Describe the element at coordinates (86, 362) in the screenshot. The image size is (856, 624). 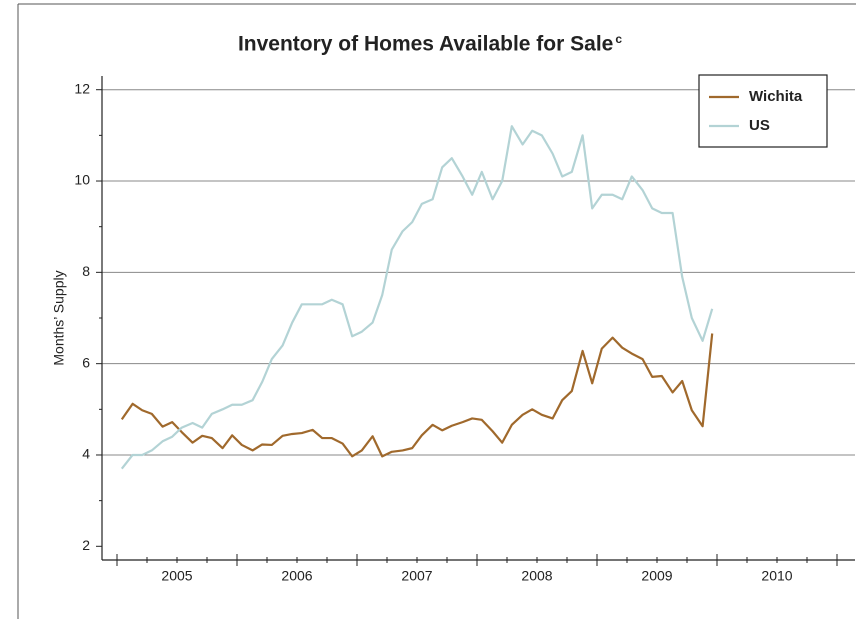
I see `y-tick-label: 6` at that location.